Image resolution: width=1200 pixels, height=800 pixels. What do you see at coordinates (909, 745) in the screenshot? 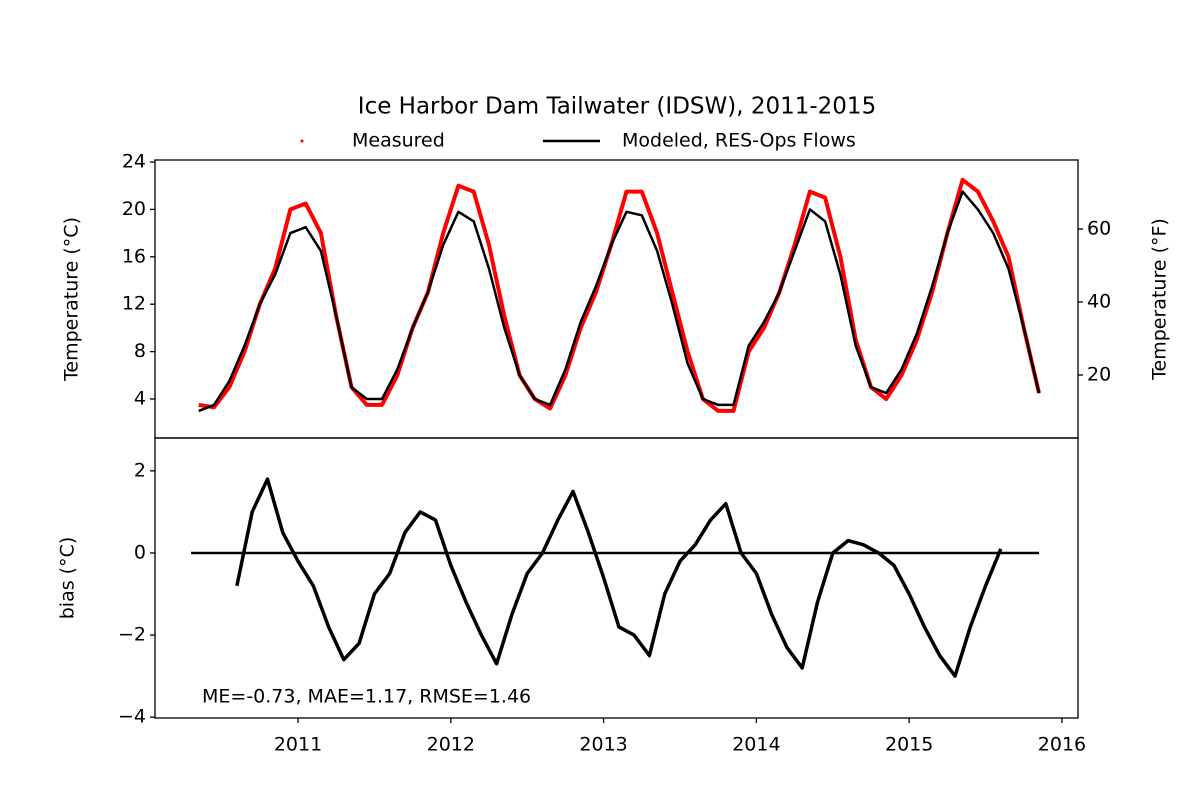
I see `x-tick-label: 2015` at bounding box center [909, 745].